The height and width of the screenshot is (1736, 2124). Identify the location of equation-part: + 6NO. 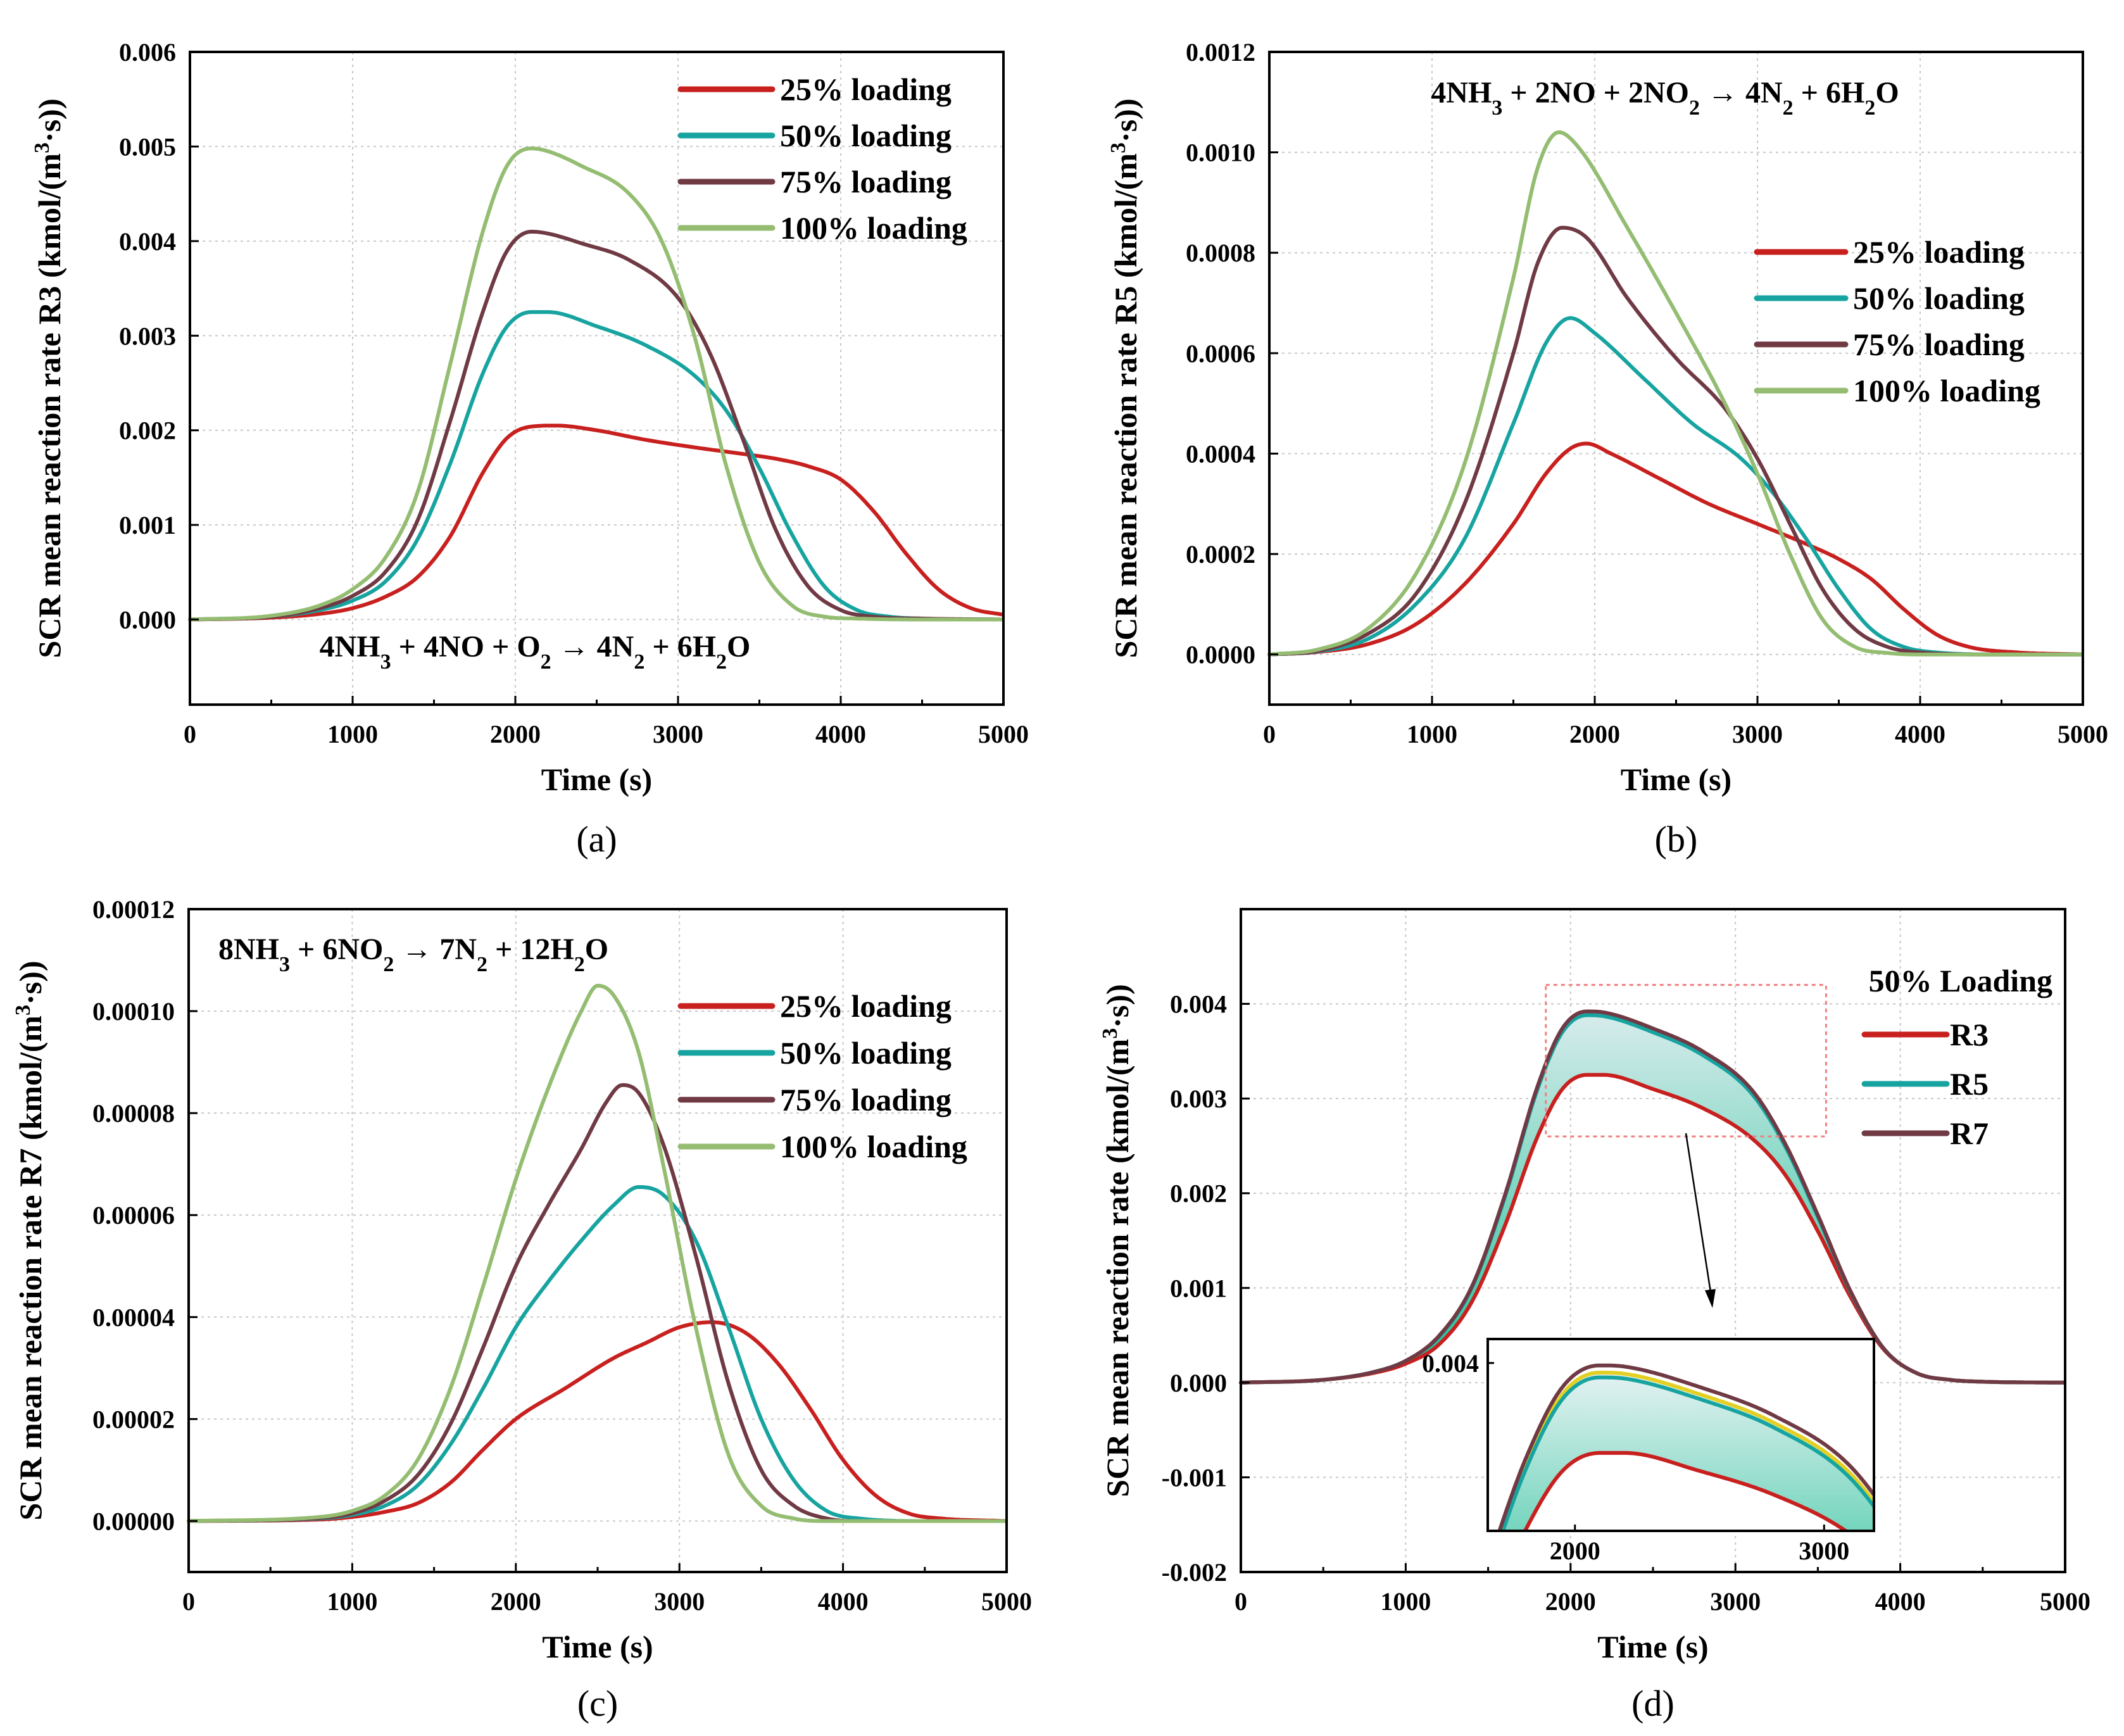
(337, 949).